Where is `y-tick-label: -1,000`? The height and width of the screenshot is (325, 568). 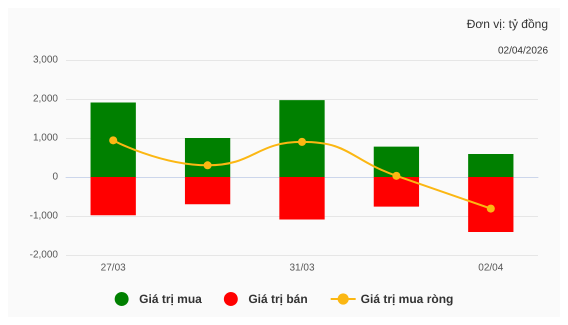
y-tick-label: -1,000 is located at coordinates (44, 216).